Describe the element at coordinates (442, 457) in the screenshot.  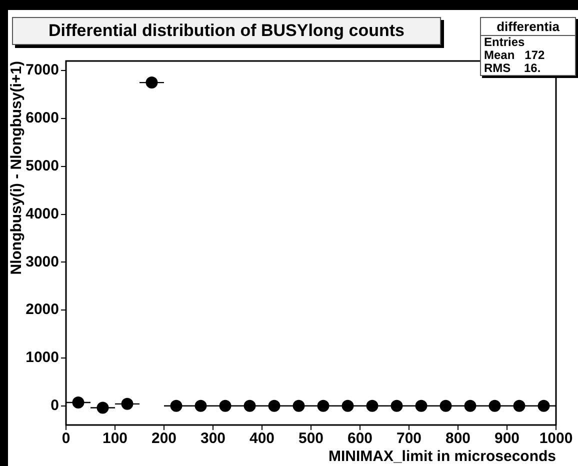
I see `x-axis-title: MINIMAX_limit in microseconds` at that location.